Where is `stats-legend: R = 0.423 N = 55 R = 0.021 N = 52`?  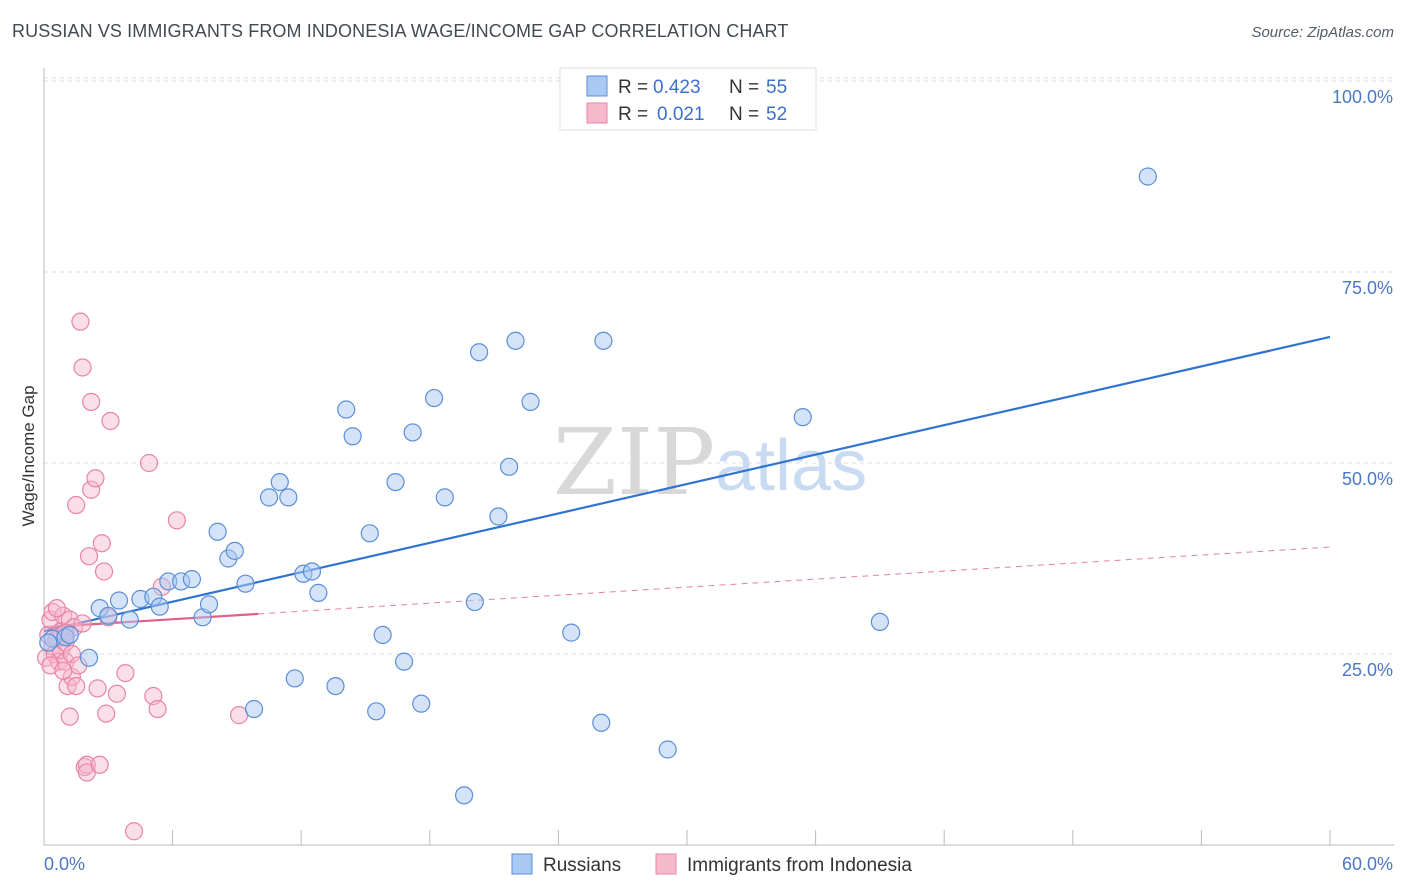 stats-legend: R = 0.423 N = 55 R = 0.021 N = 52 is located at coordinates (688, 99).